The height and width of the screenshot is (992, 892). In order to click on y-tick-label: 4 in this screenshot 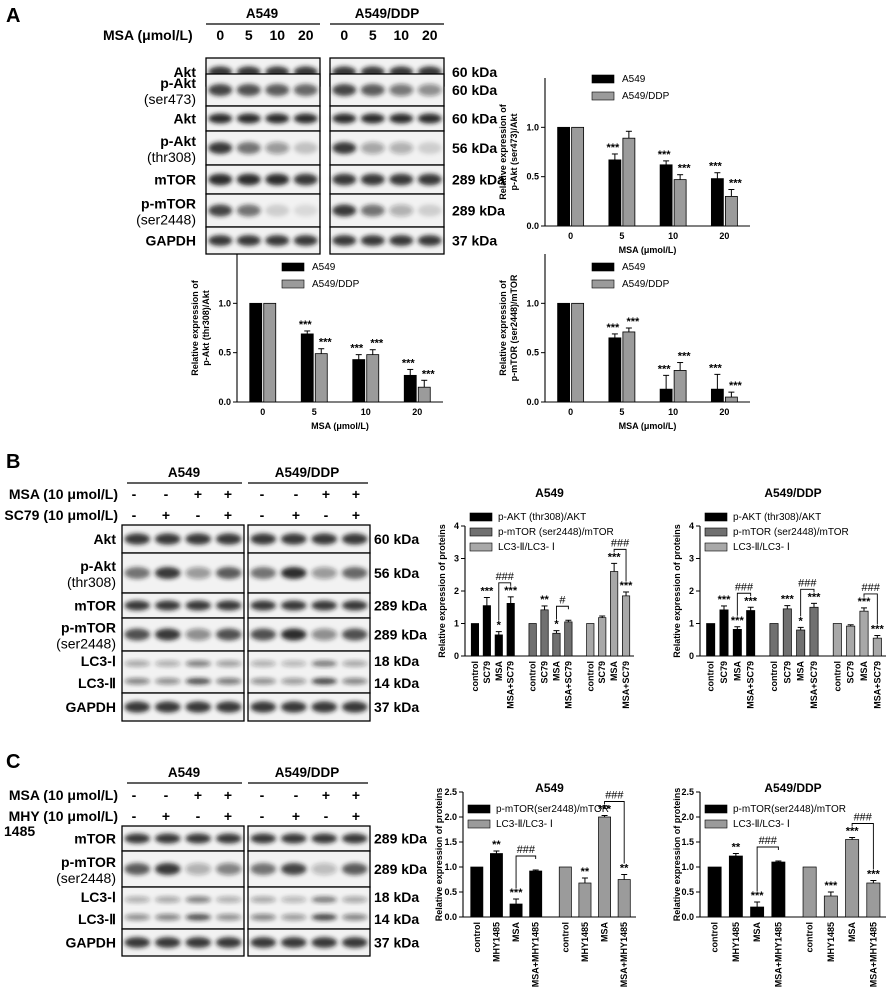, I will do `click(456, 526)`.